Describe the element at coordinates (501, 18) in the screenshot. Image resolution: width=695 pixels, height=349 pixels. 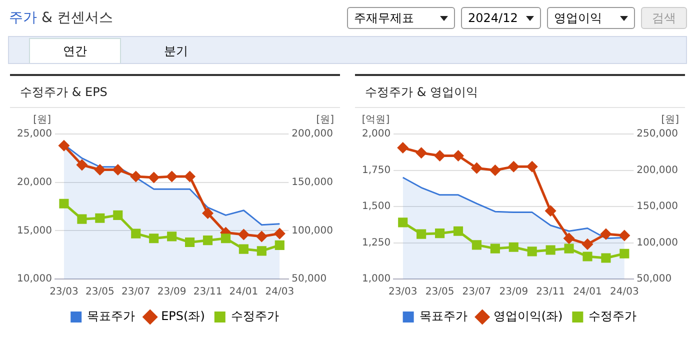
I see `dropdown-field: 2024/12` at that location.